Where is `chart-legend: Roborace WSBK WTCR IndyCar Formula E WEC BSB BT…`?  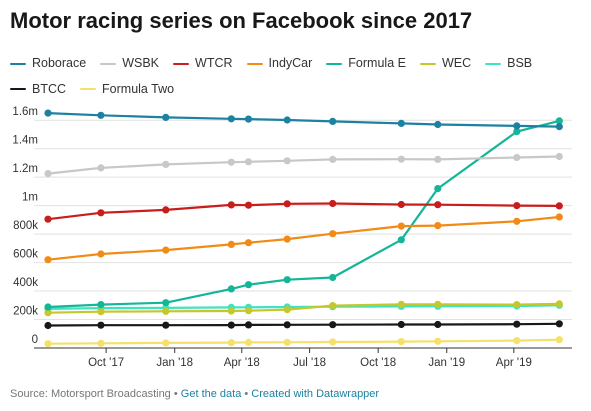 chart-legend: Roborace WSBK WTCR IndyCar Formula E WEC BSB BT… is located at coordinates (295, 75).